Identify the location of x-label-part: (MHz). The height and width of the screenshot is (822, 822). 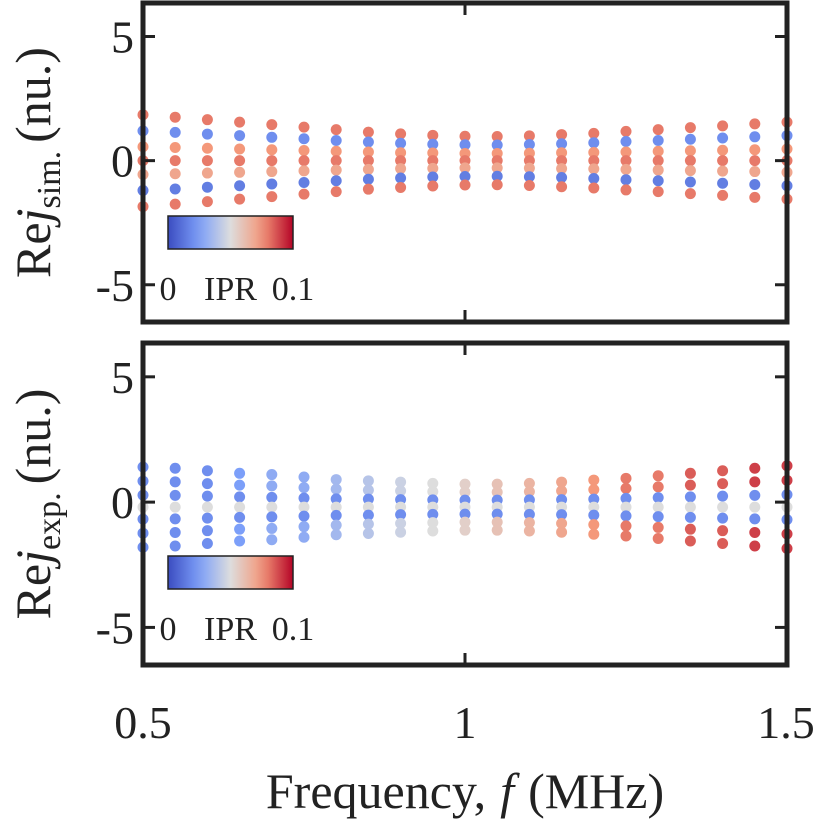
(596, 791).